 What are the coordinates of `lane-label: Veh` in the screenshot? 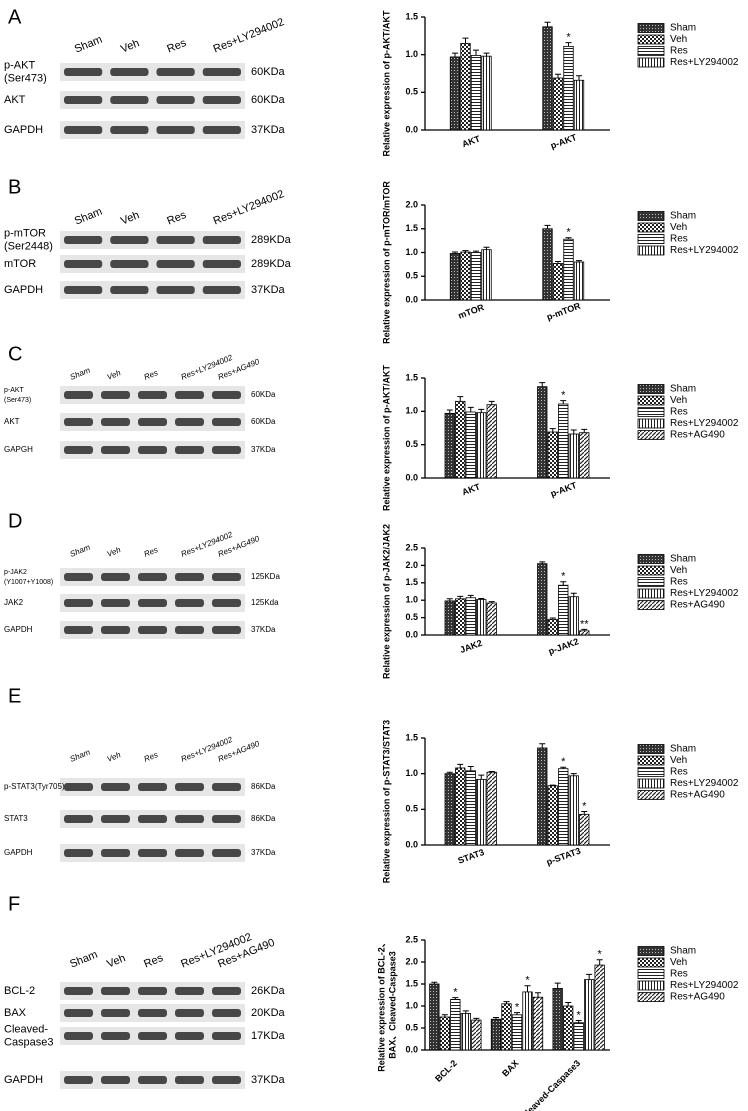 It's located at (114, 757).